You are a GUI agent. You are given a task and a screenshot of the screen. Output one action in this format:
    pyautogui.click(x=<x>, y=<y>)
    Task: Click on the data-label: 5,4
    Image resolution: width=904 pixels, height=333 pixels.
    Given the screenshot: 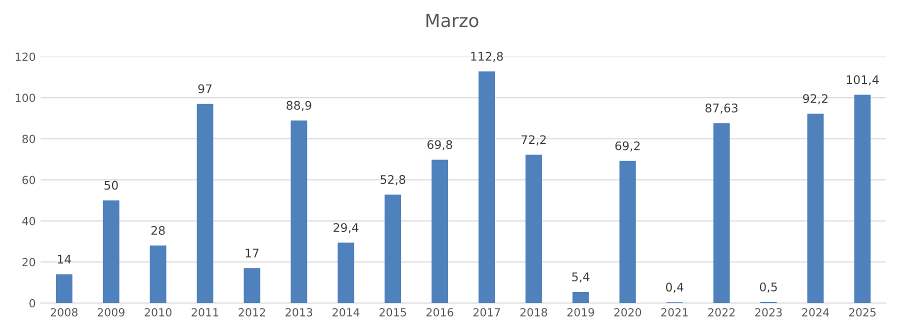 What is the action you would take?
    pyautogui.click(x=581, y=277)
    